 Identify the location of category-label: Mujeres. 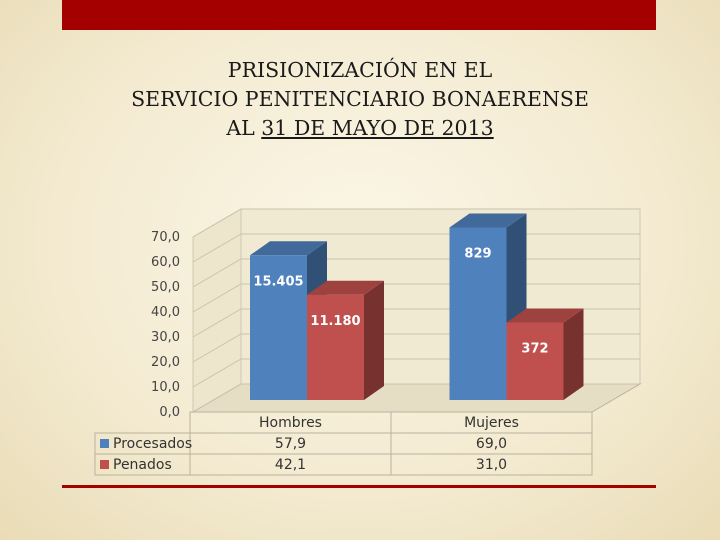
(491, 423).